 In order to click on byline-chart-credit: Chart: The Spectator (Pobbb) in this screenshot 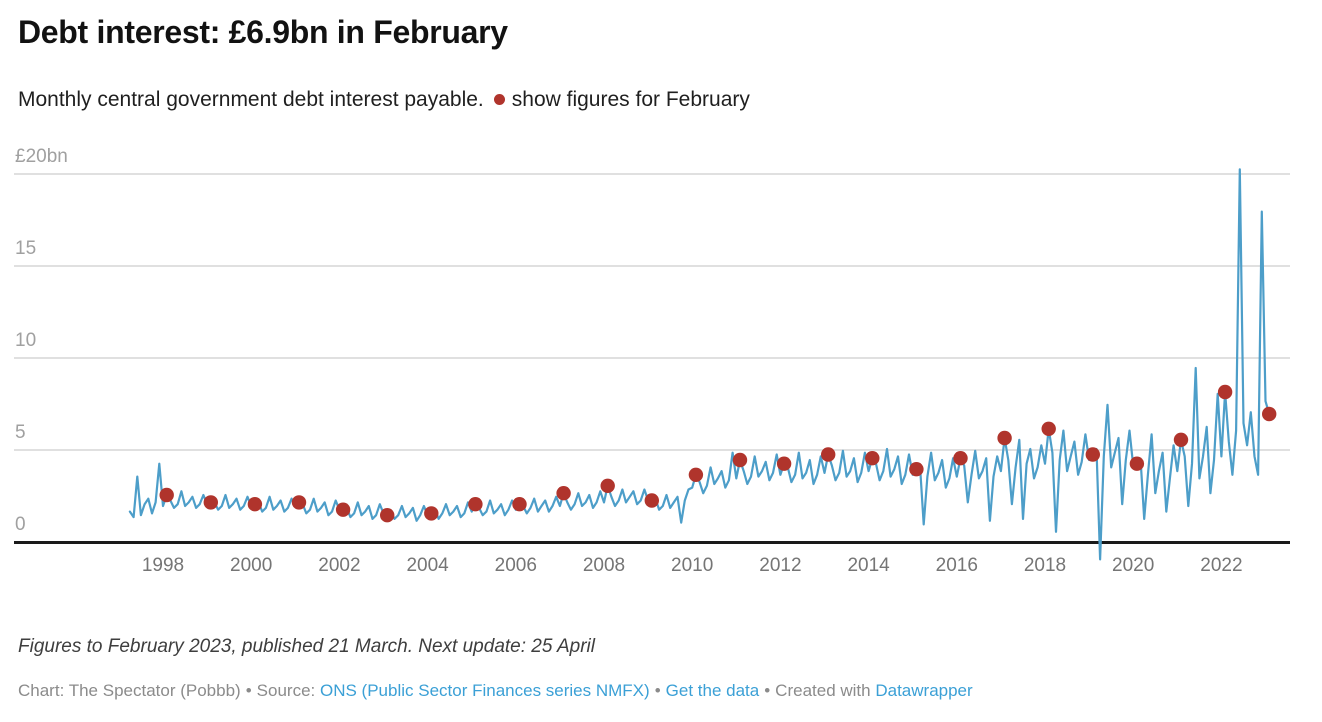, I will do `click(129, 690)`.